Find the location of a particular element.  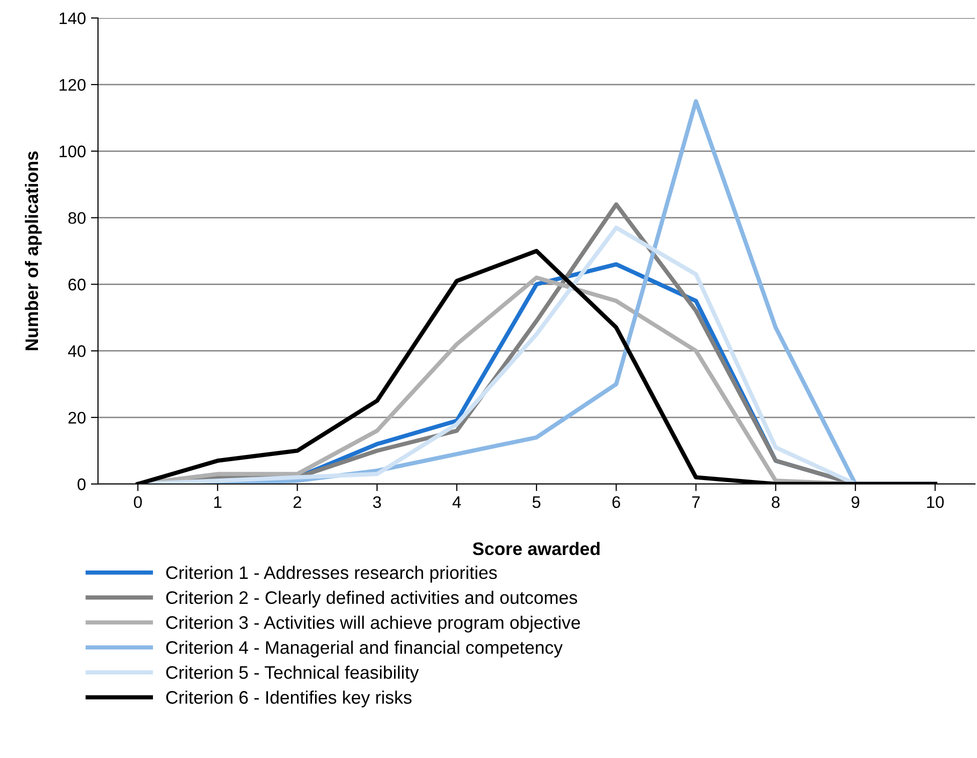

x-tick-label: 4 is located at coordinates (456, 502).